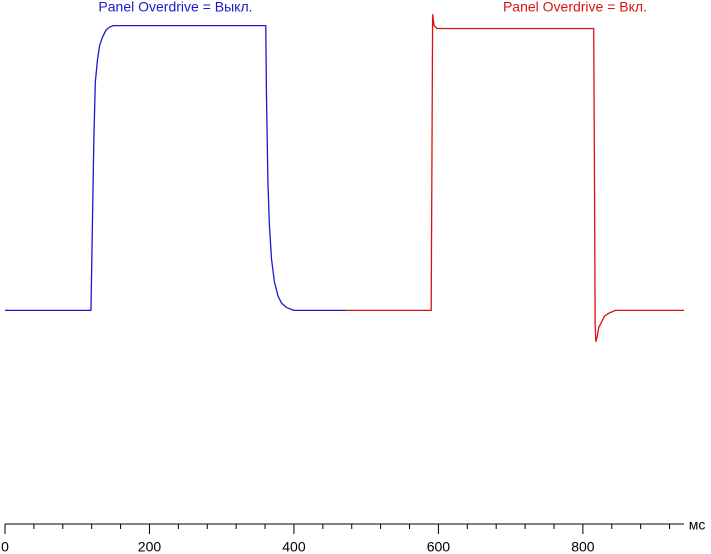  What do you see at coordinates (583, 546) in the screenshot?
I see `x-tick-label: 800` at bounding box center [583, 546].